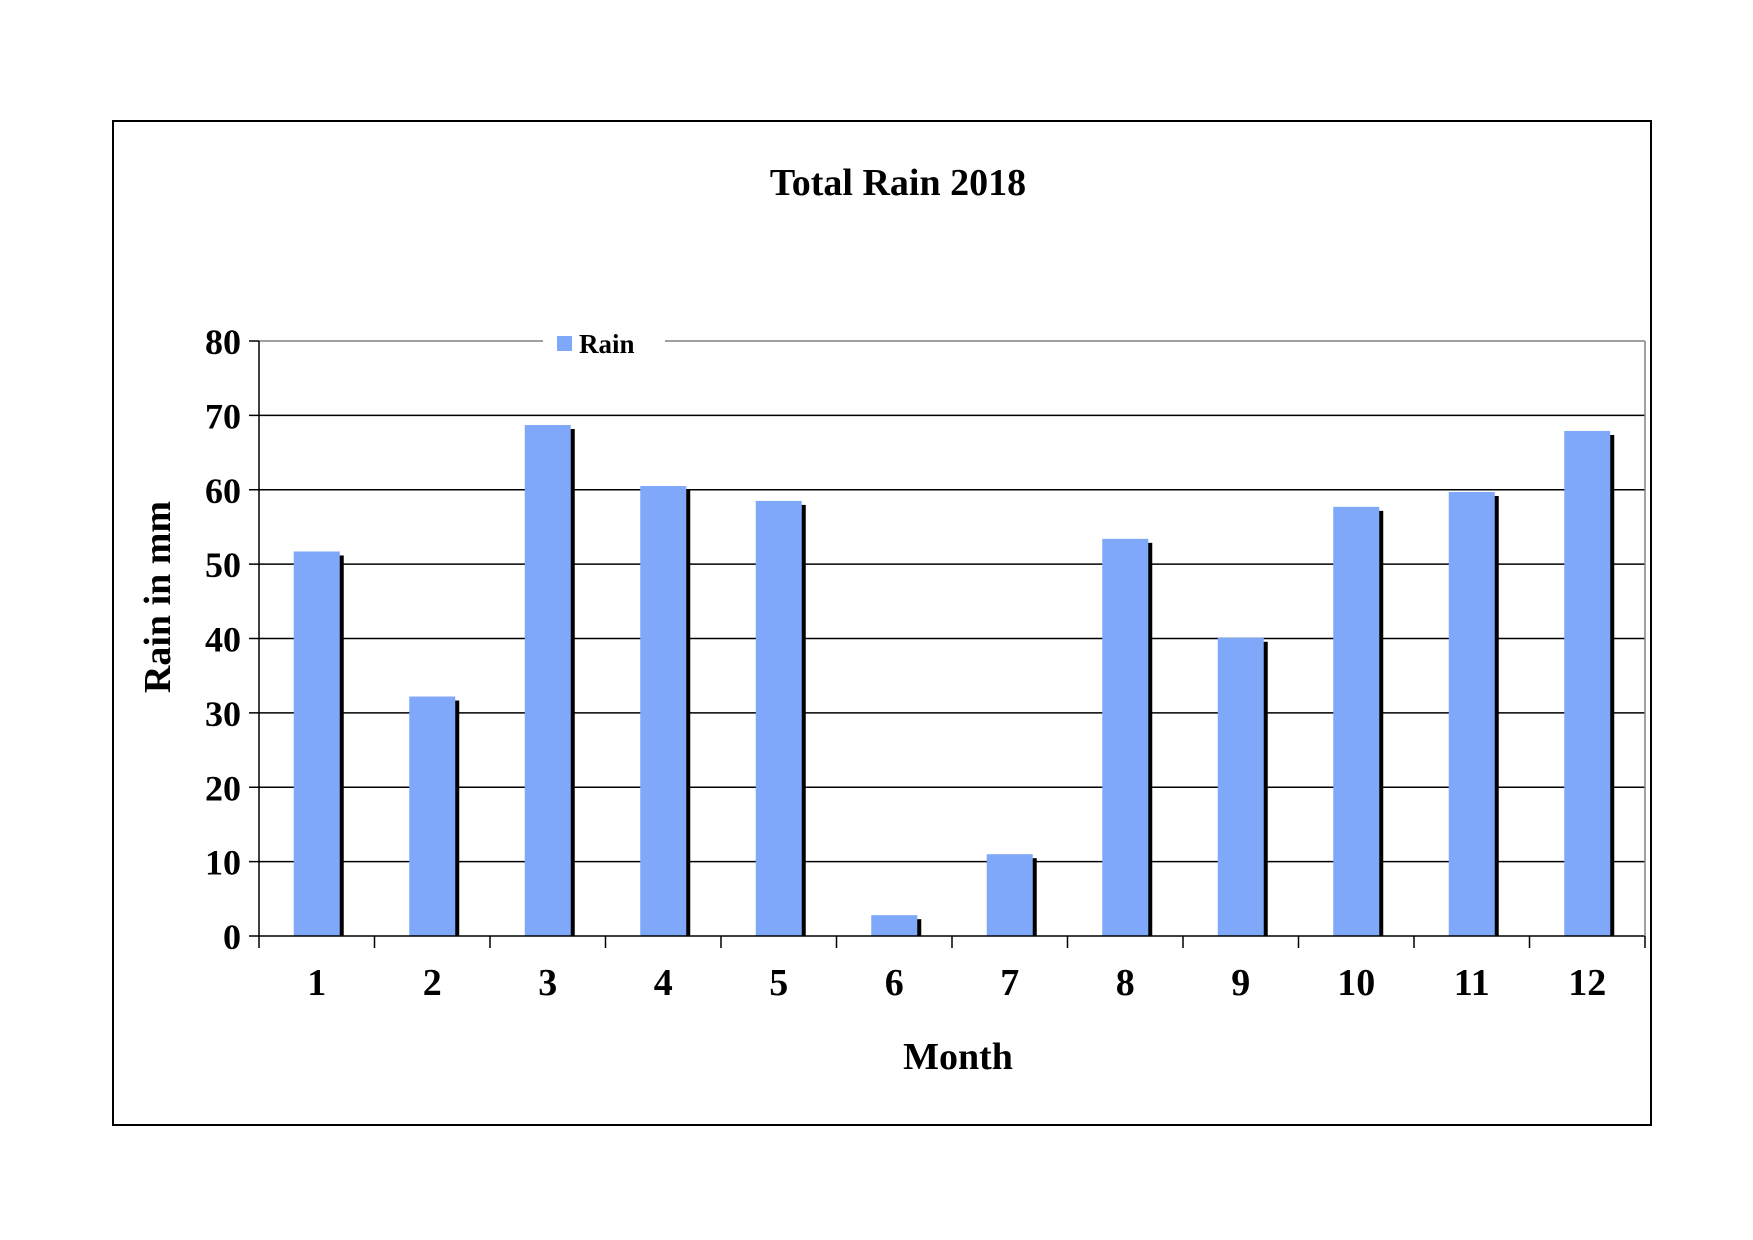  What do you see at coordinates (958, 1057) in the screenshot?
I see `x-axis-label: Month` at bounding box center [958, 1057].